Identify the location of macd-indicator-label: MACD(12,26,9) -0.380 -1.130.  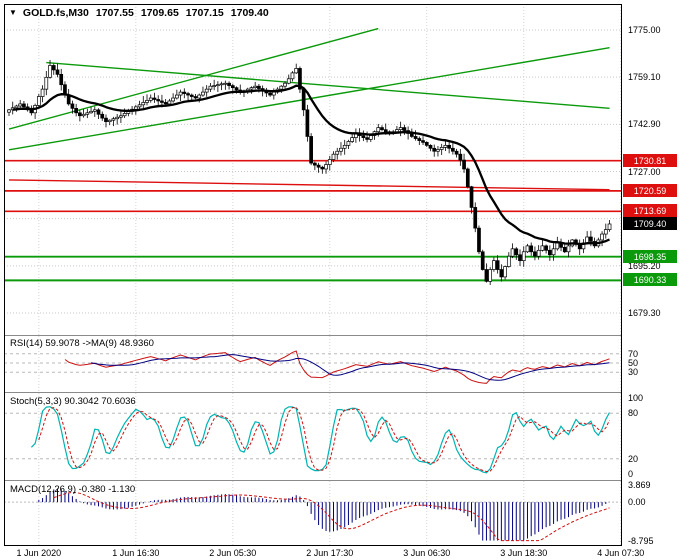
(73, 489).